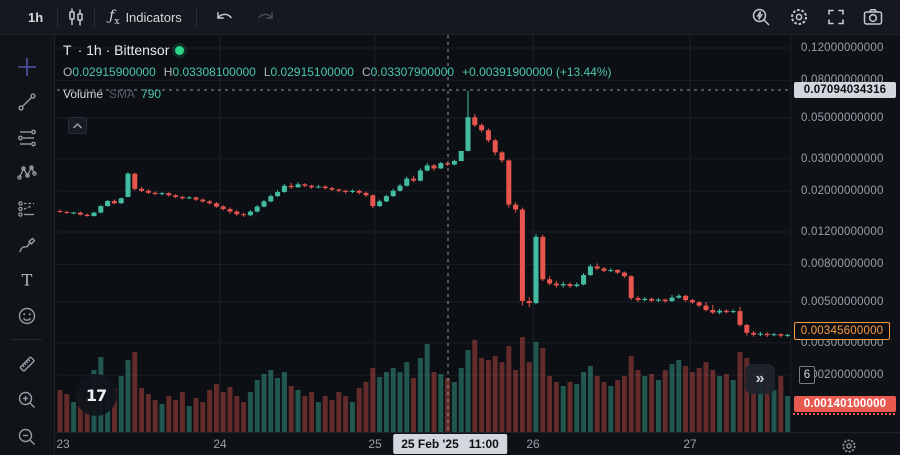  What do you see at coordinates (27, 245) in the screenshot?
I see `brush-tool-button` at bounding box center [27, 245].